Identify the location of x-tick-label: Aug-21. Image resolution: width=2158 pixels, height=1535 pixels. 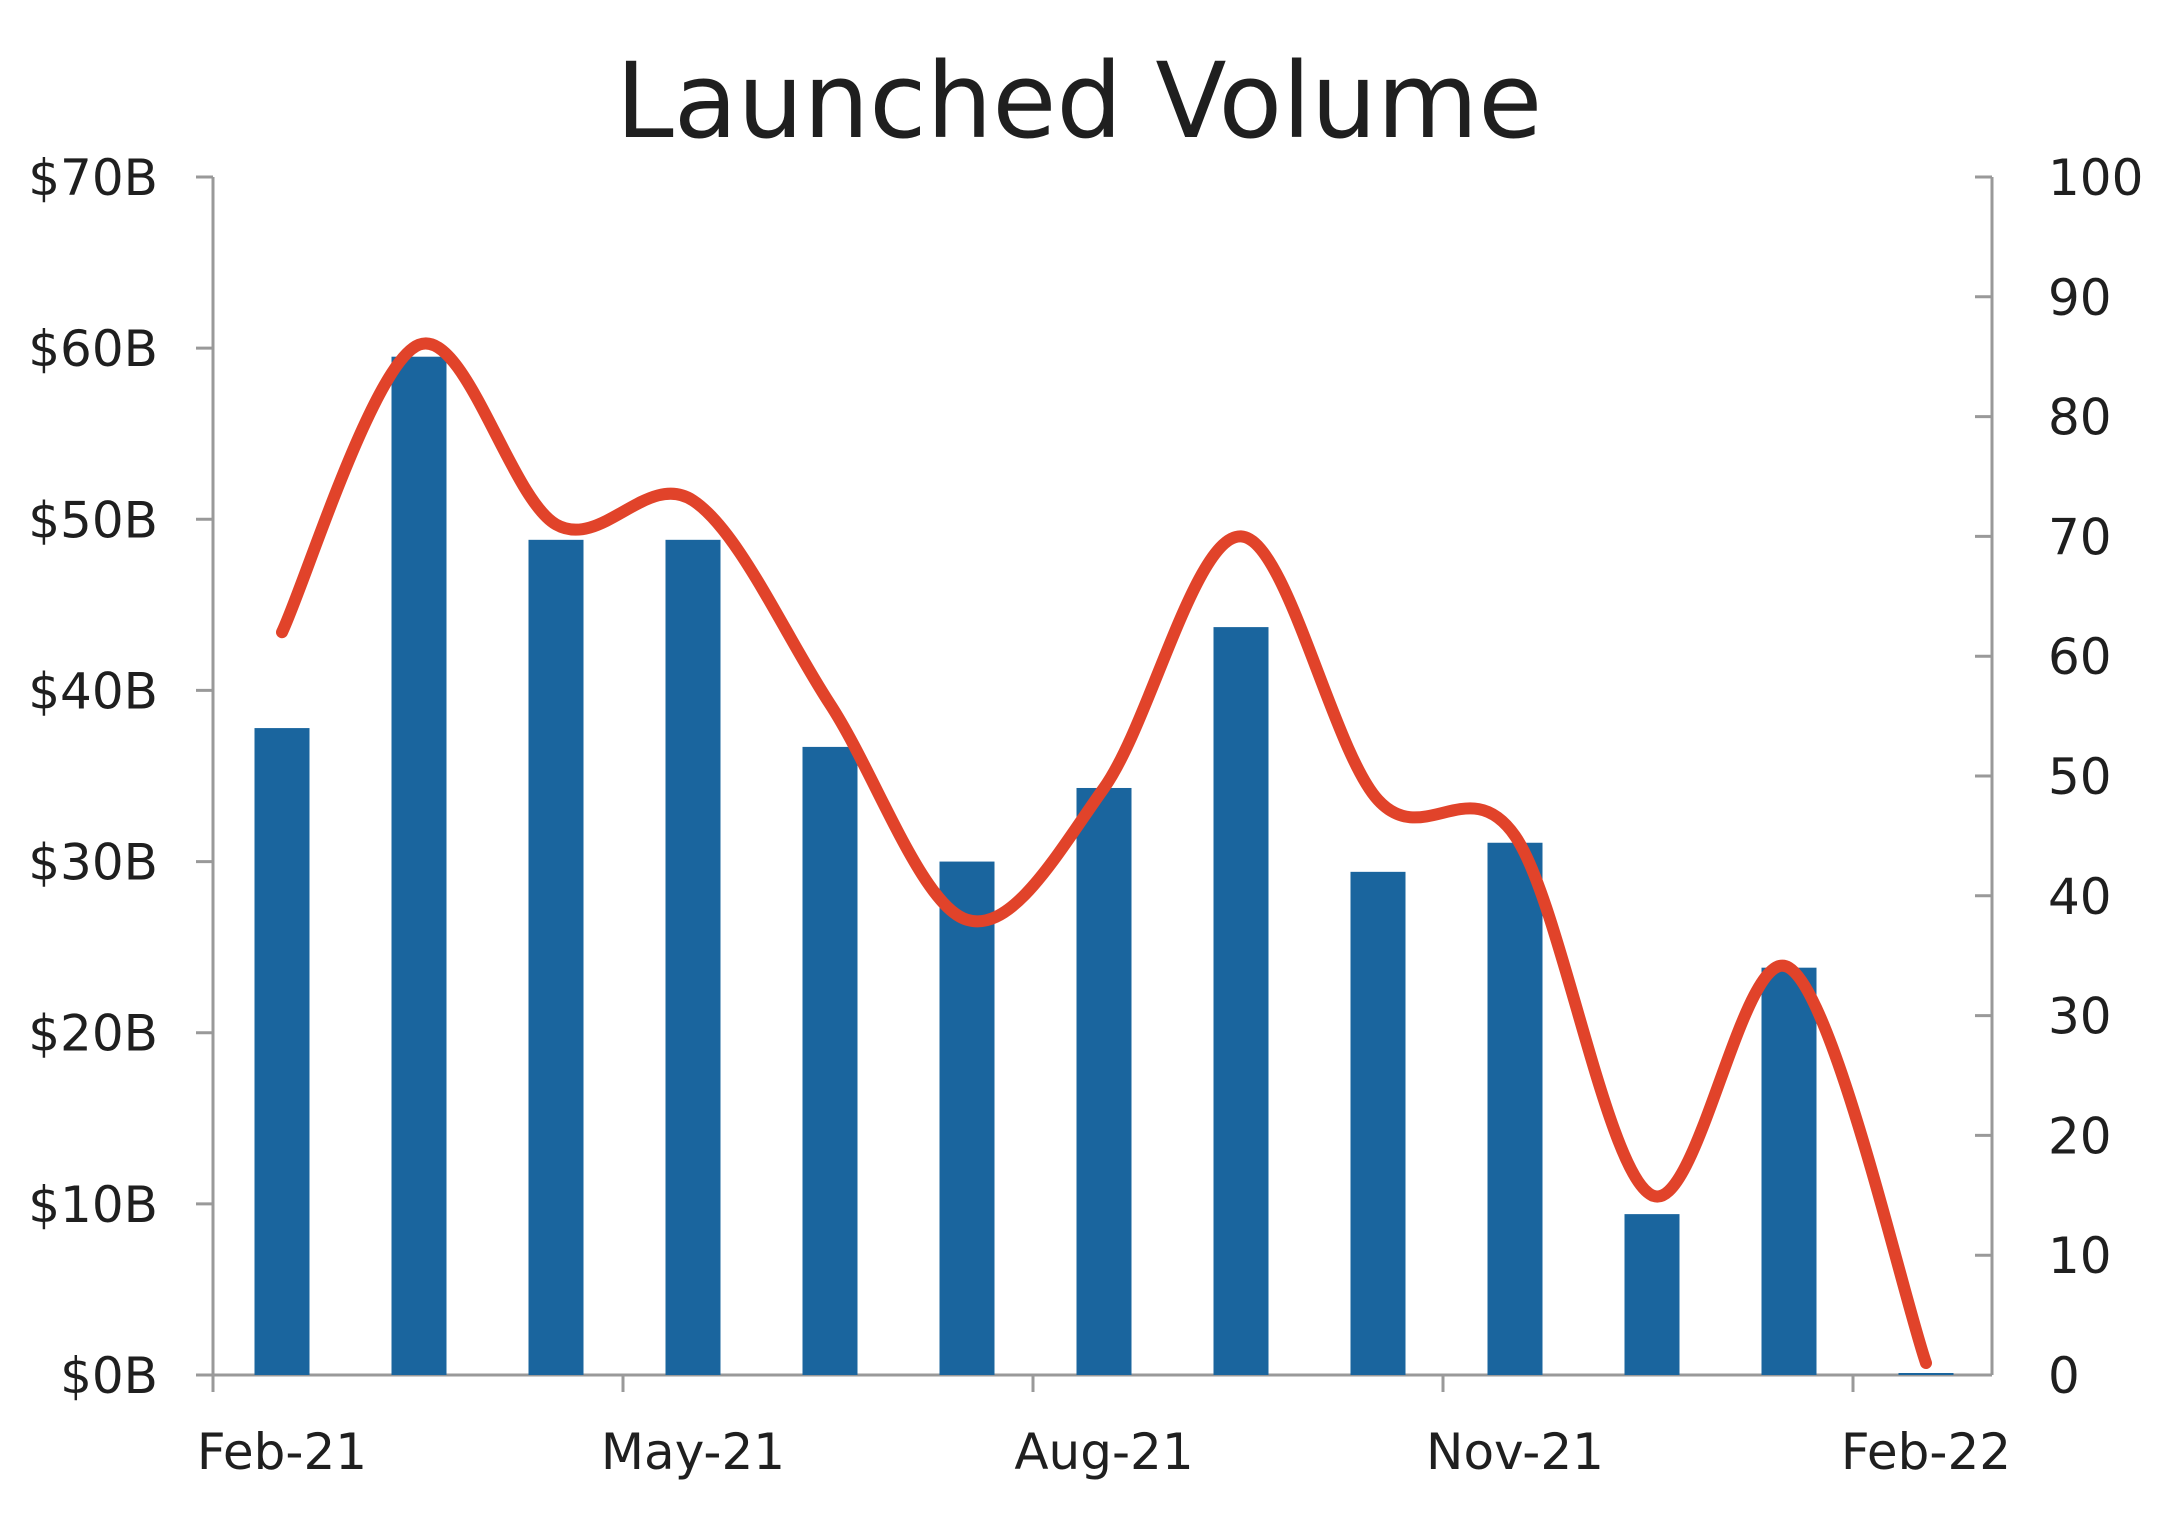
(1103, 1452).